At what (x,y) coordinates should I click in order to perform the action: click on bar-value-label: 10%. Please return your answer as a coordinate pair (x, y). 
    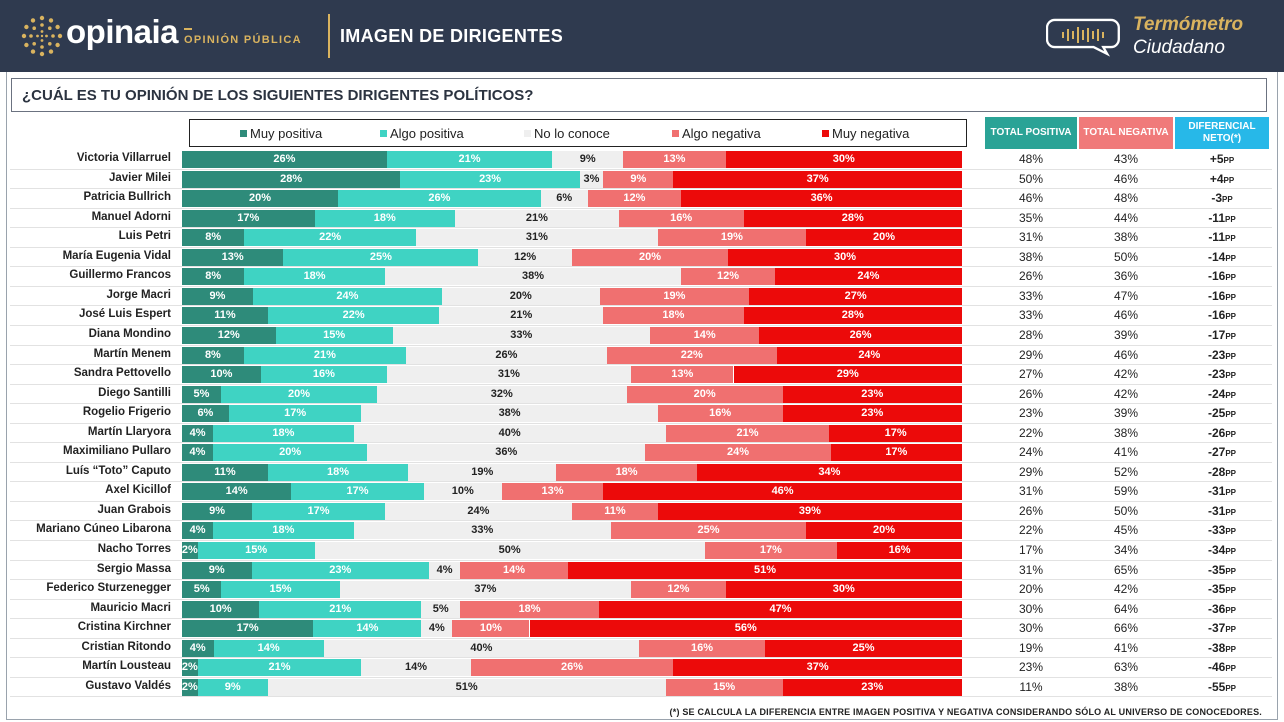
    Looking at the image, I should click on (462, 491).